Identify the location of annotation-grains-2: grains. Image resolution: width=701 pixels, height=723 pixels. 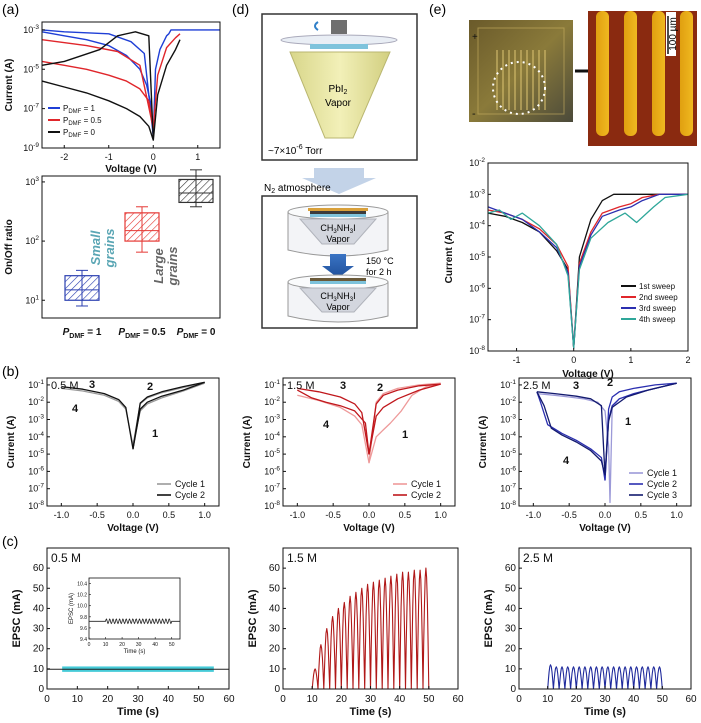
(172, 266).